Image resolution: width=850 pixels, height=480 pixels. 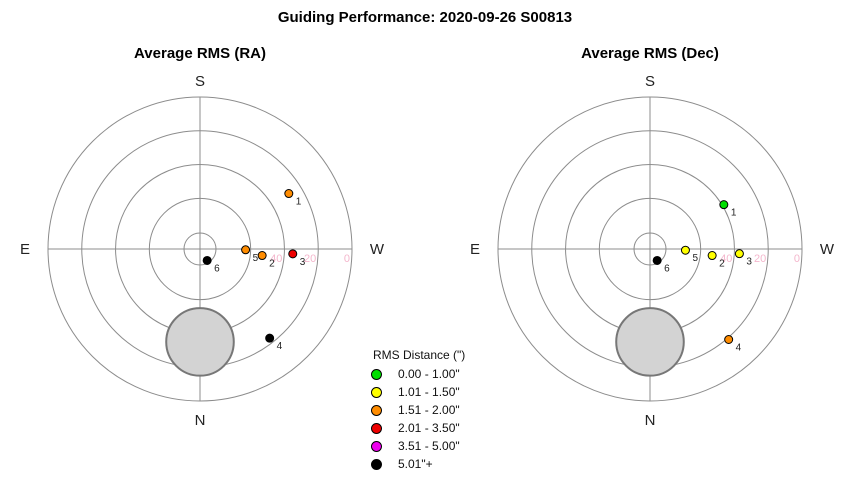 I want to click on legend-item: 1.51 - 2.00", so click(x=425, y=410).